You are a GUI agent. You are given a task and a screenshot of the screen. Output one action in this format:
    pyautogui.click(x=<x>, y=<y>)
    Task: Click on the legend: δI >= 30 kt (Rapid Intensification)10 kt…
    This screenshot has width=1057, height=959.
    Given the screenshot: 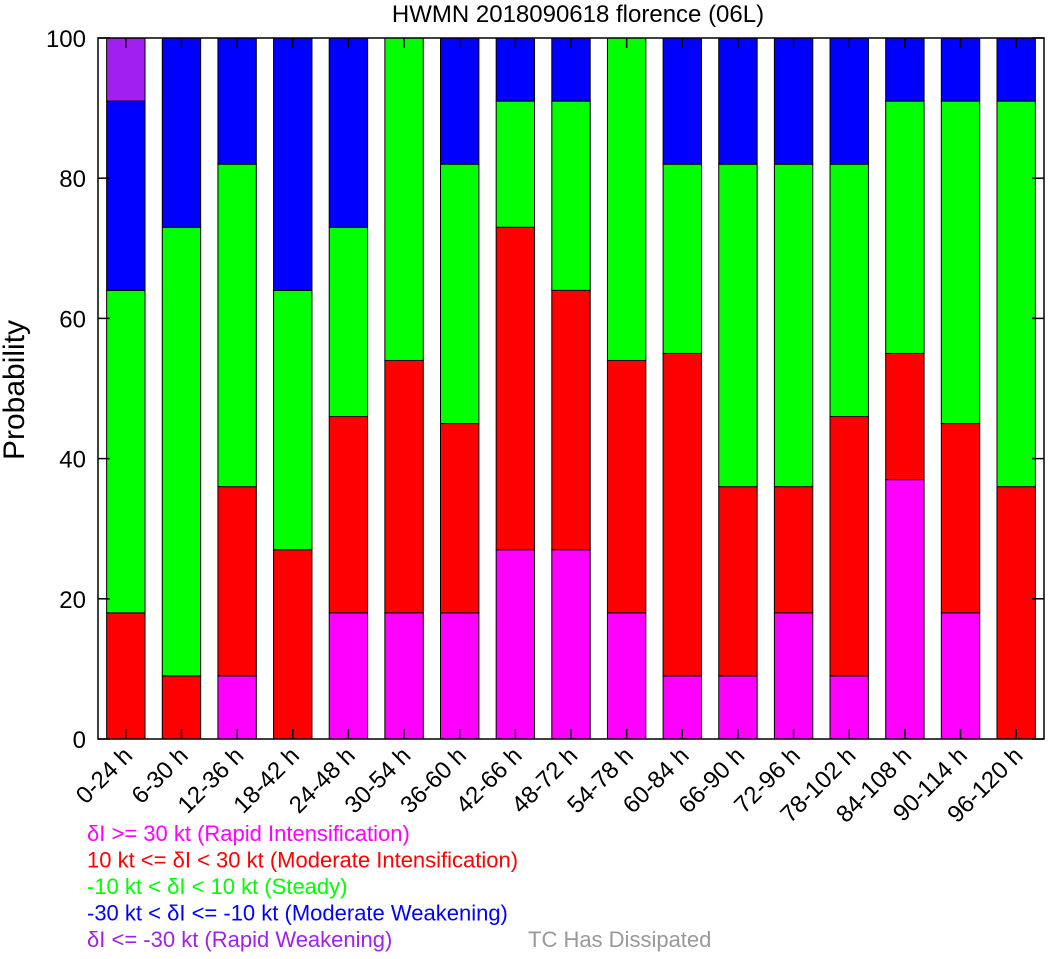 What is the action you would take?
    pyautogui.click(x=399, y=886)
    